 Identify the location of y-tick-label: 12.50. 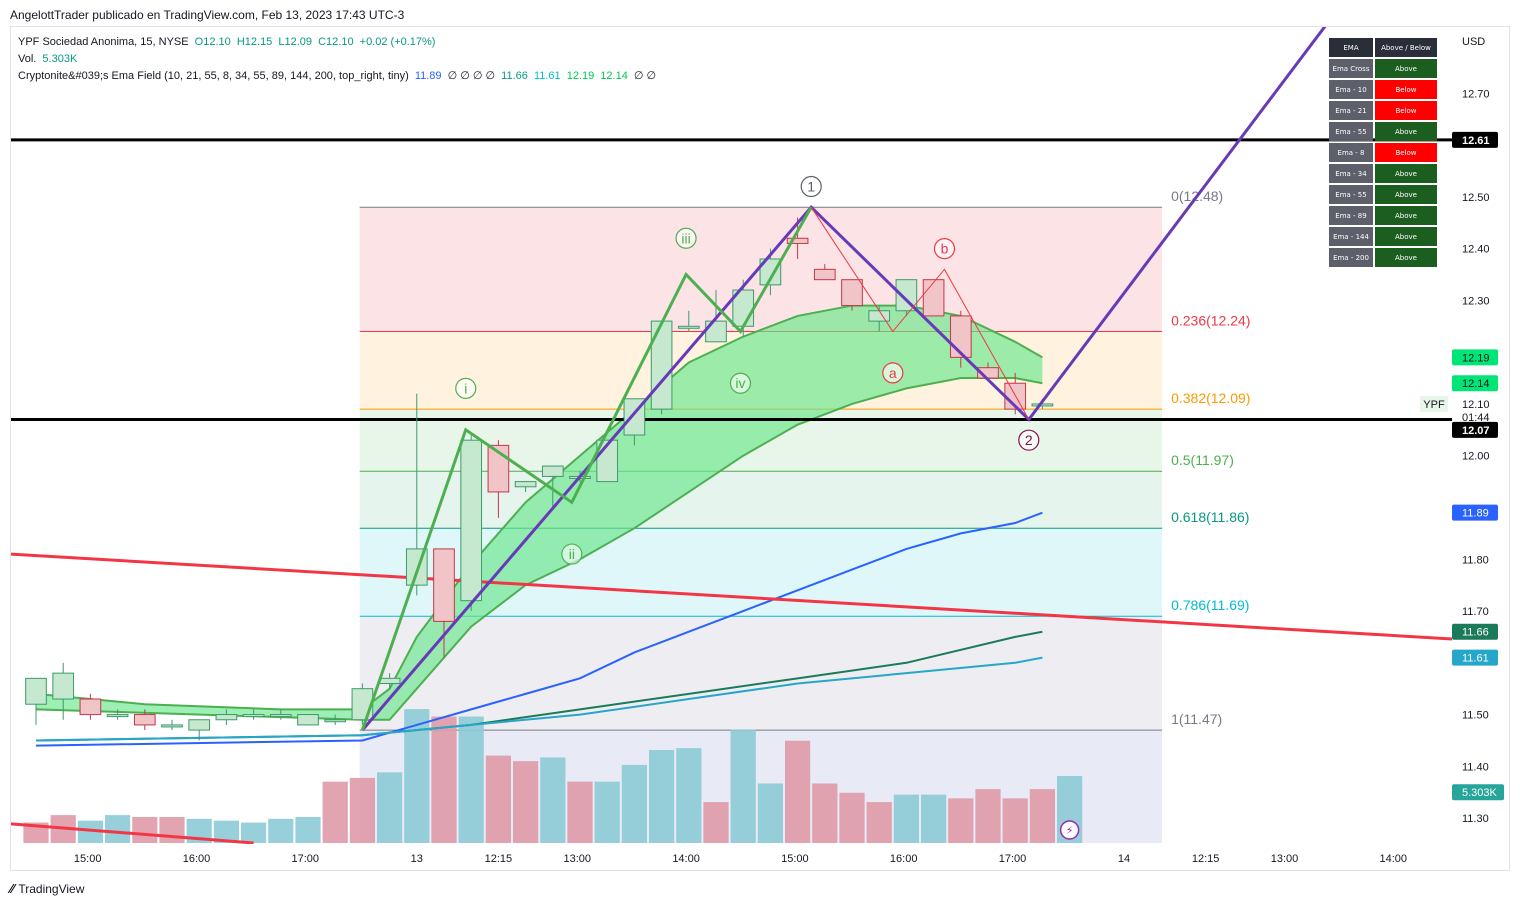
(1476, 198).